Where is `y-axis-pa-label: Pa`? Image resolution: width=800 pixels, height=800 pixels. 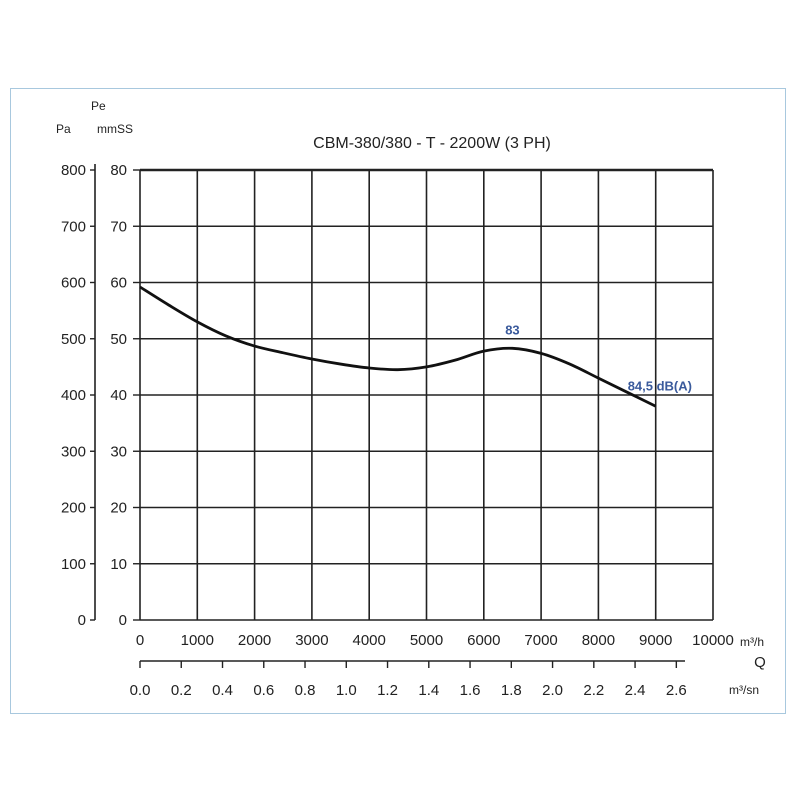
y-axis-pa-label: Pa is located at coordinates (63, 129).